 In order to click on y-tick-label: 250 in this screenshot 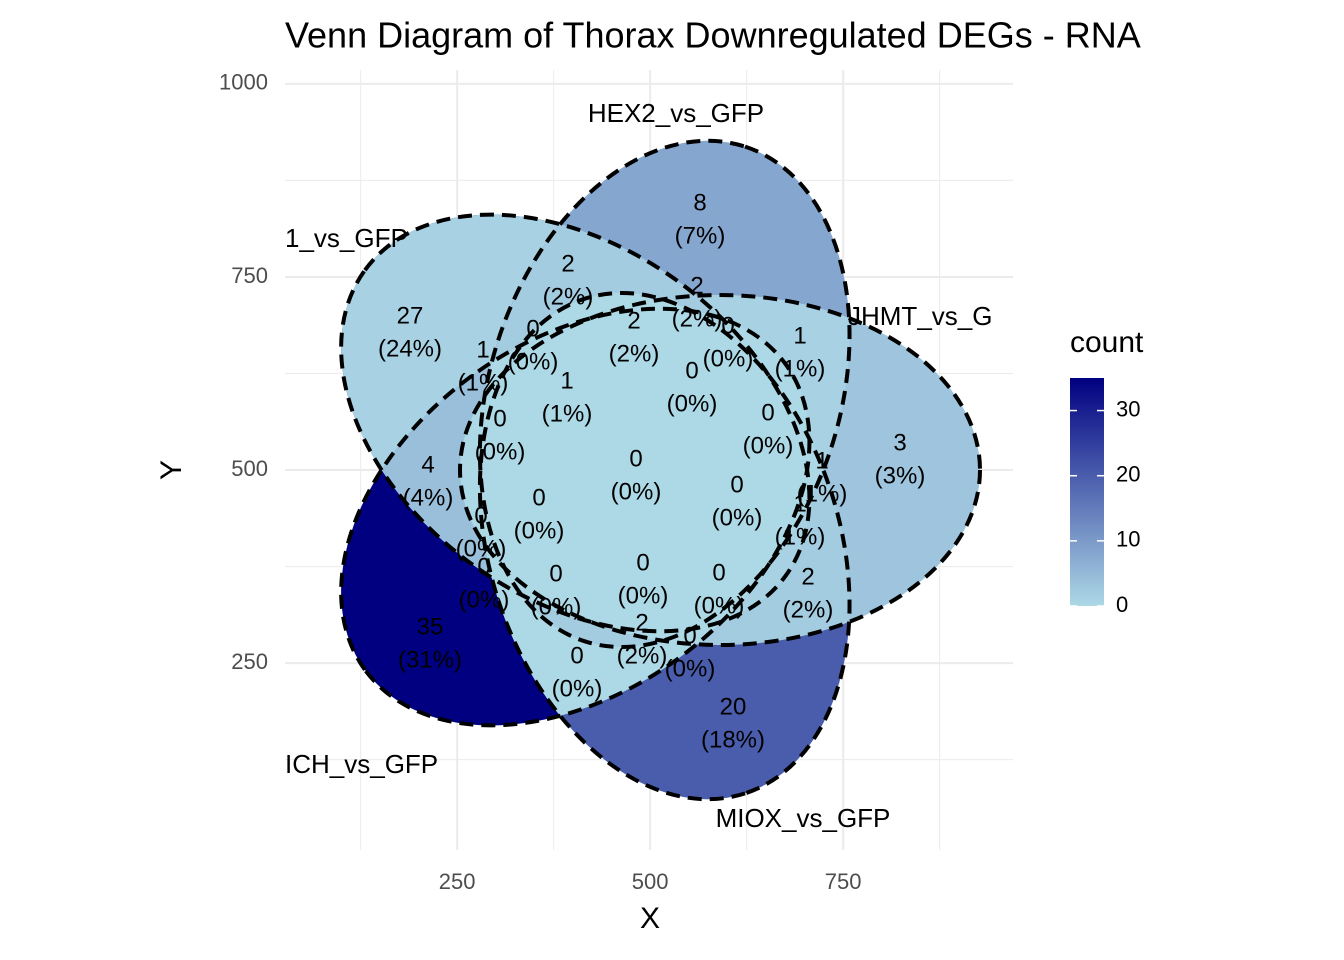, I will do `click(249, 661)`.